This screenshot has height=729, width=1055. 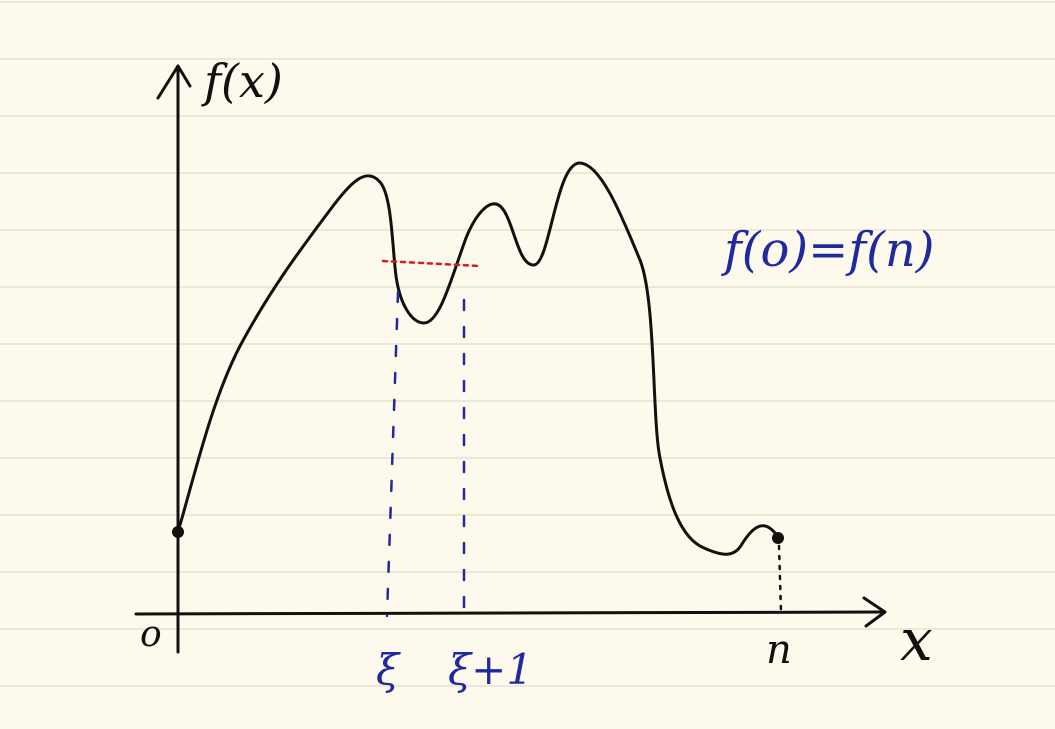 I want to click on x-axis-label: x, so click(x=916, y=640).